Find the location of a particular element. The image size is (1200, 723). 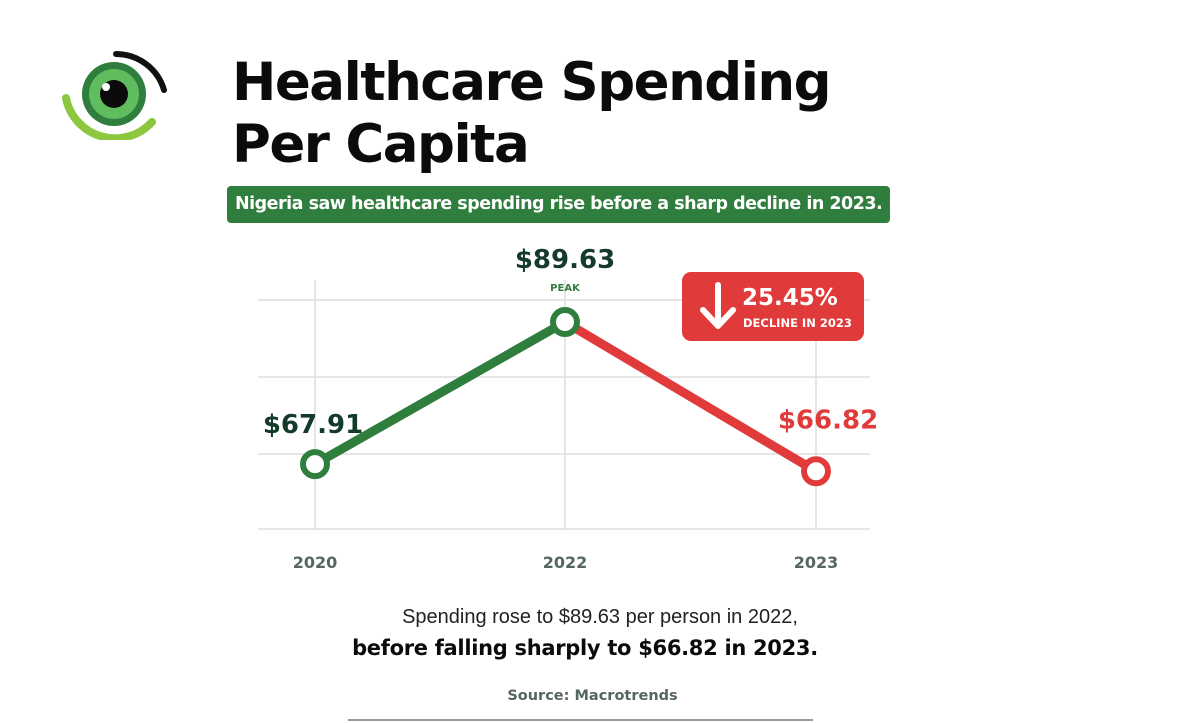

value-label-2023: $66.82 is located at coordinates (828, 420).